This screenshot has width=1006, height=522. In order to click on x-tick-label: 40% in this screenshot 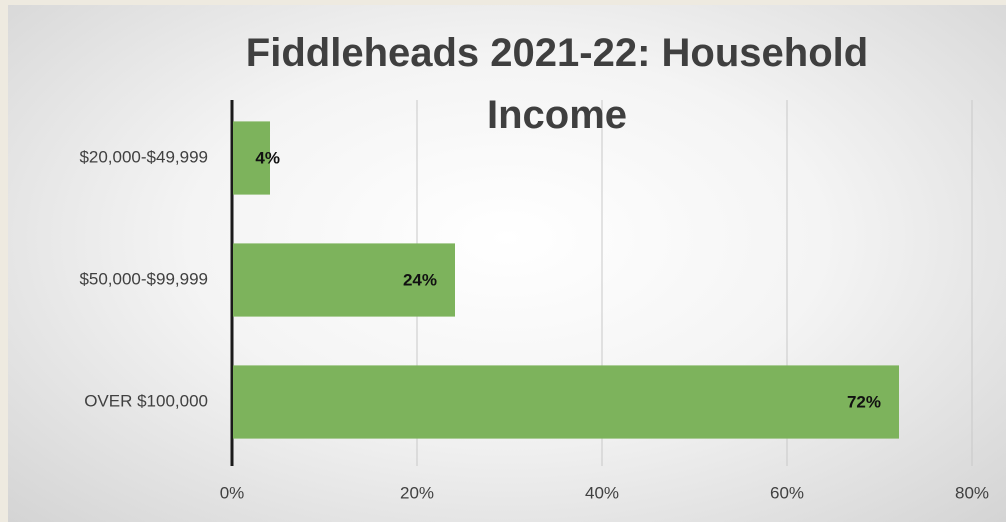, I will do `click(602, 492)`.